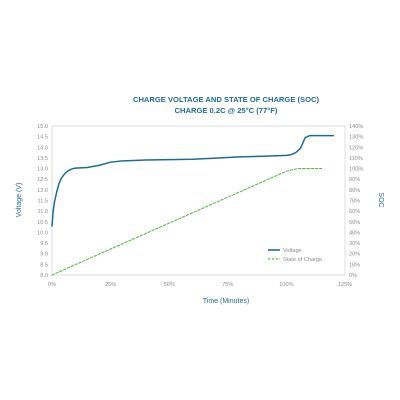 Image resolution: width=400 pixels, height=400 pixels. I want to click on y-tick-label: 9.5, so click(44, 244).